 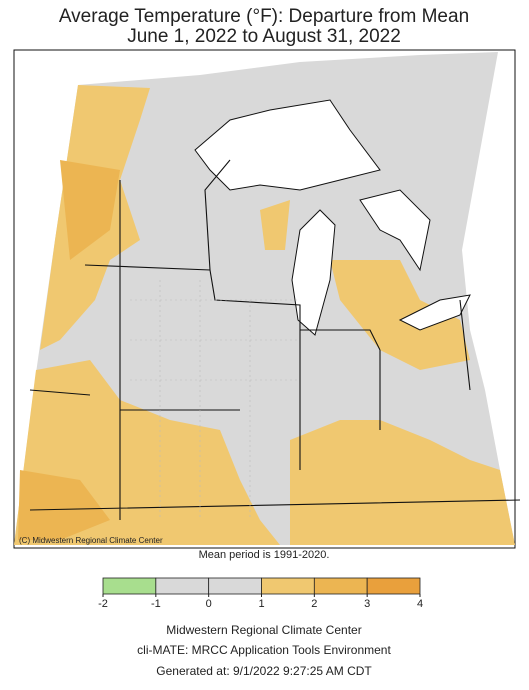 What do you see at coordinates (314, 604) in the screenshot?
I see `legend-tick-label: 2` at bounding box center [314, 604].